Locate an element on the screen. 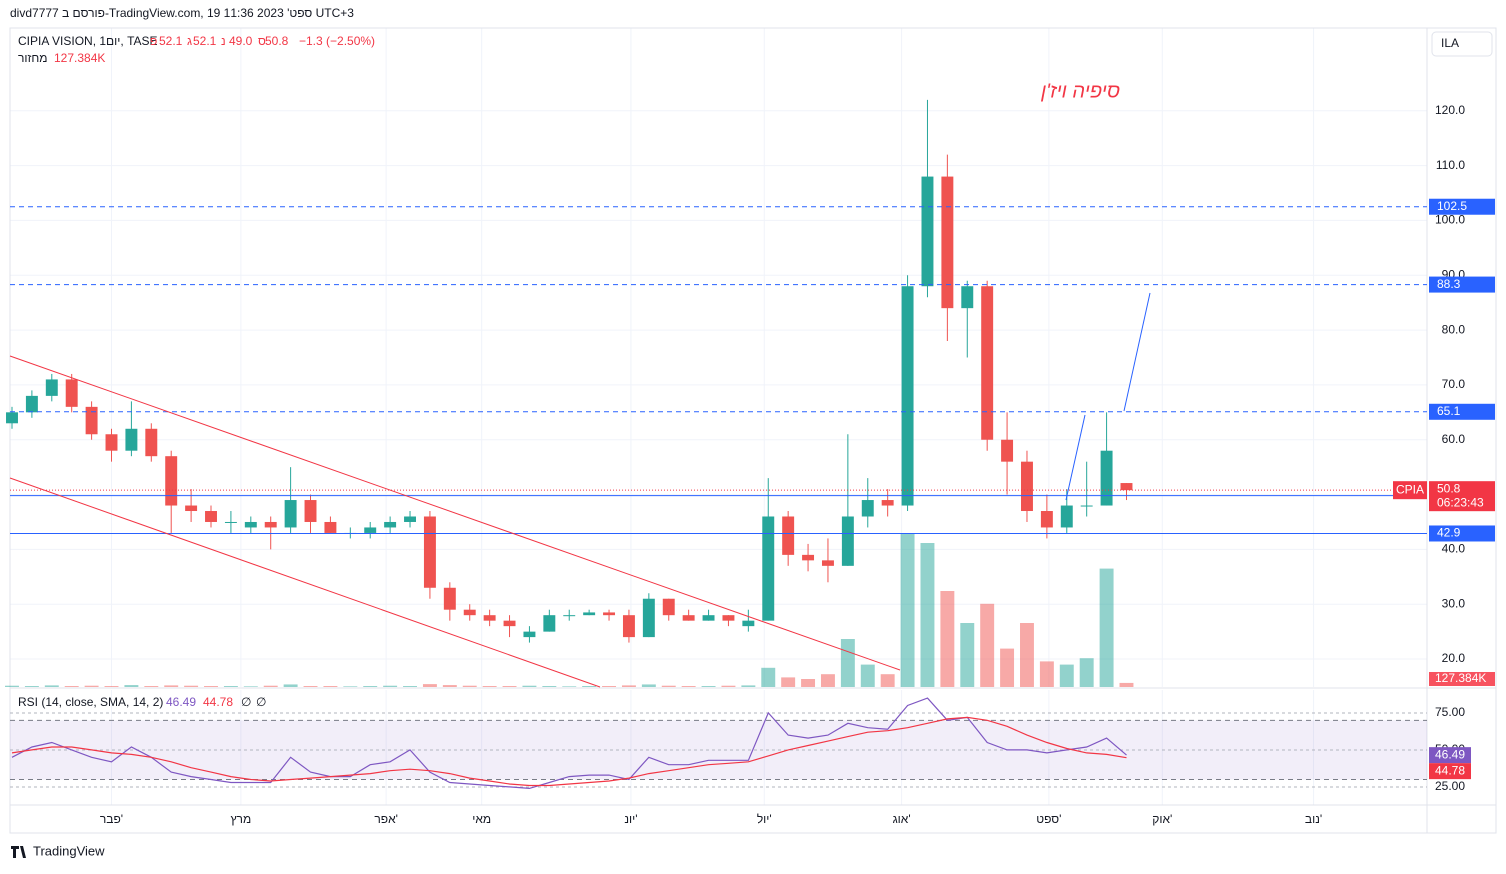 The height and width of the screenshot is (874, 1506). rsi-sma-bg is located at coordinates (1450, 771).